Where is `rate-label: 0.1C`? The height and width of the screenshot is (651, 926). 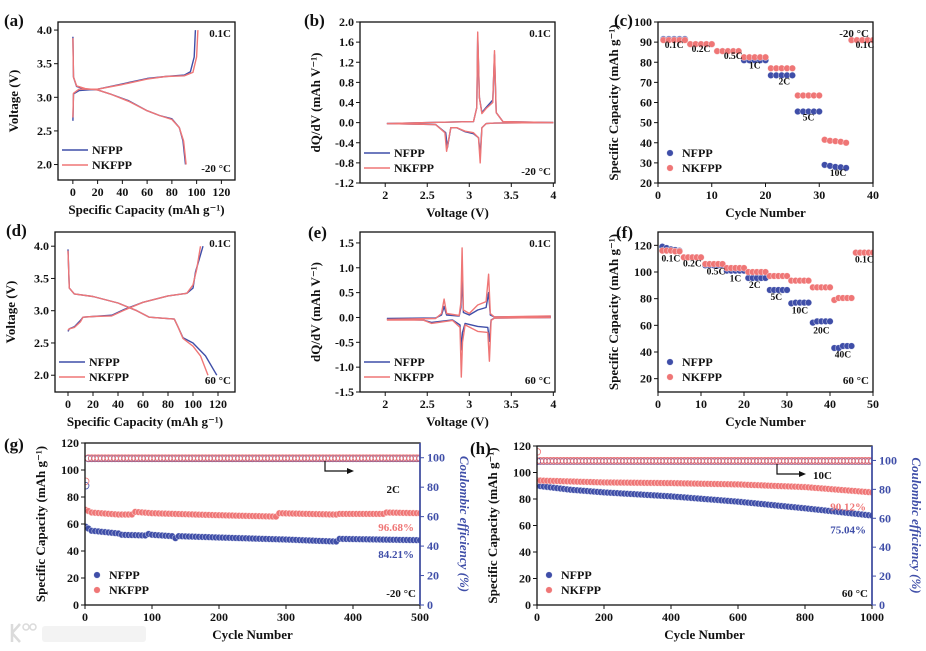
rate-label: 0.1C is located at coordinates (674, 46).